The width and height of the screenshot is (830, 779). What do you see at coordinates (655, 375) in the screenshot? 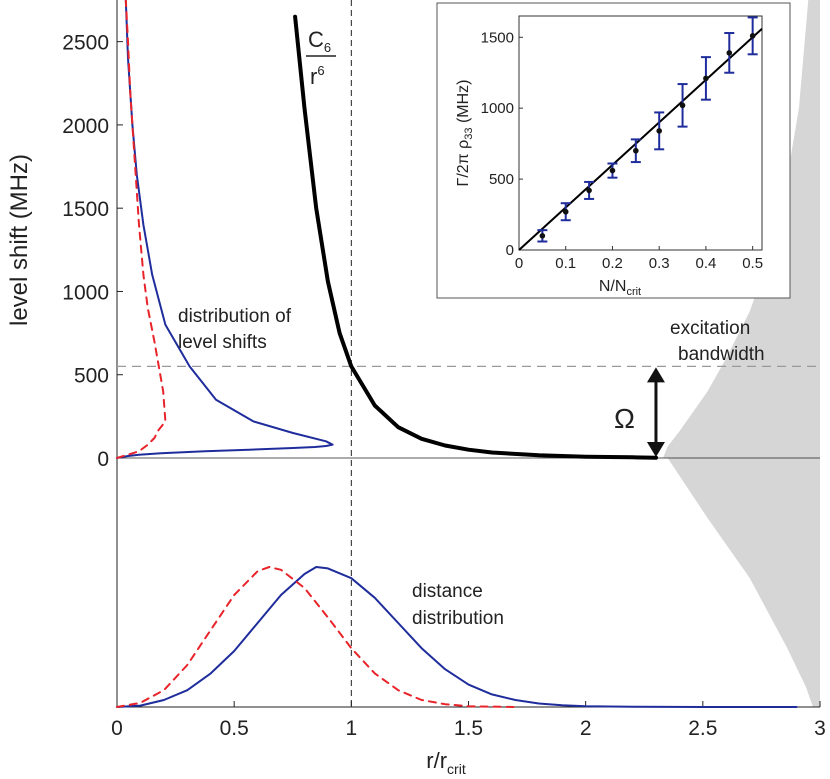
I see `omega-arrow-head-up` at bounding box center [655, 375].